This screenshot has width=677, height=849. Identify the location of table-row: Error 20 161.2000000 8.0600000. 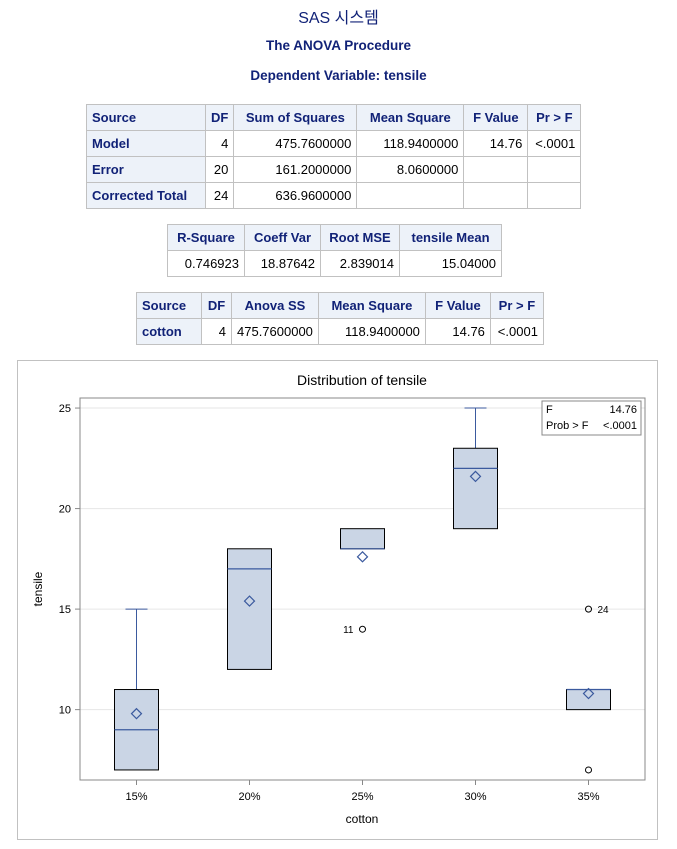
(334, 169).